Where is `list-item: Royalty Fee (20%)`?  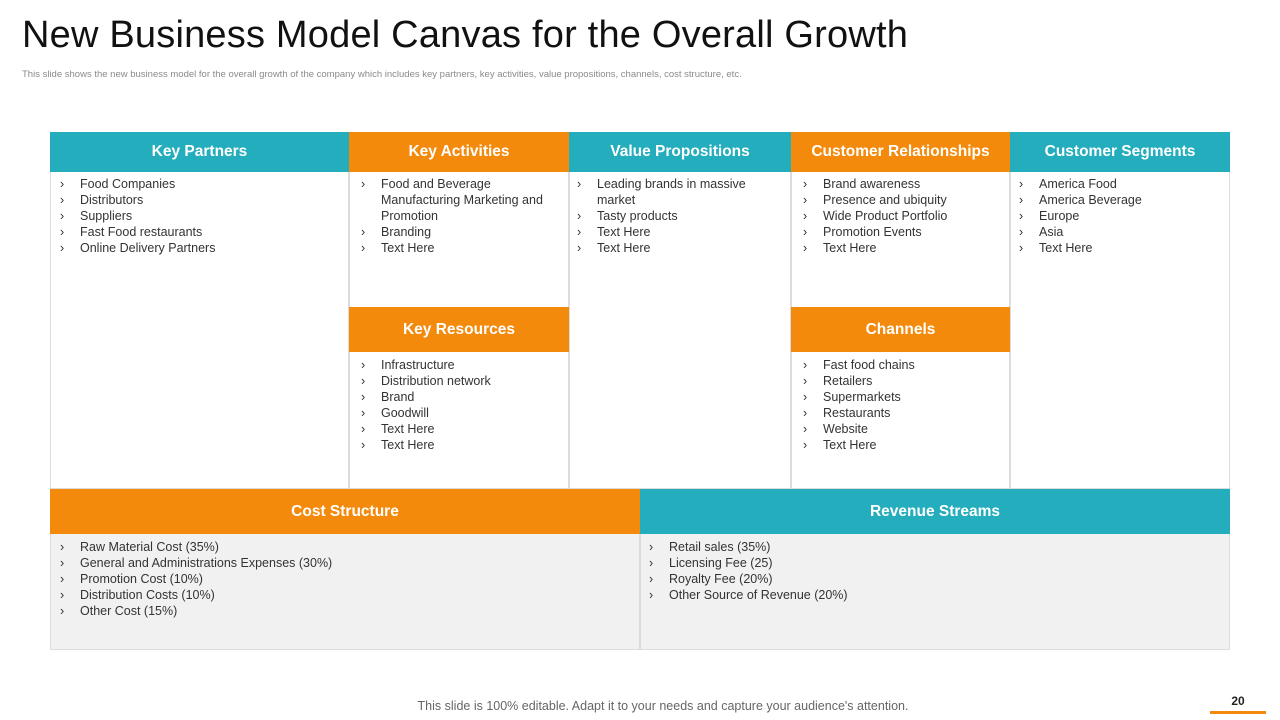
list-item: Royalty Fee (20%) is located at coordinates (929, 579).